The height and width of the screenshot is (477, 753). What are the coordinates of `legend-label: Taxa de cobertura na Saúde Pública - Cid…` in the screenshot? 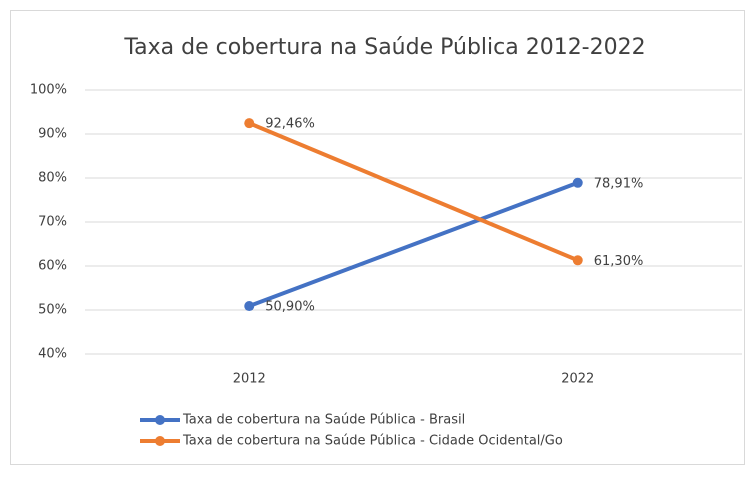 It's located at (372, 441).